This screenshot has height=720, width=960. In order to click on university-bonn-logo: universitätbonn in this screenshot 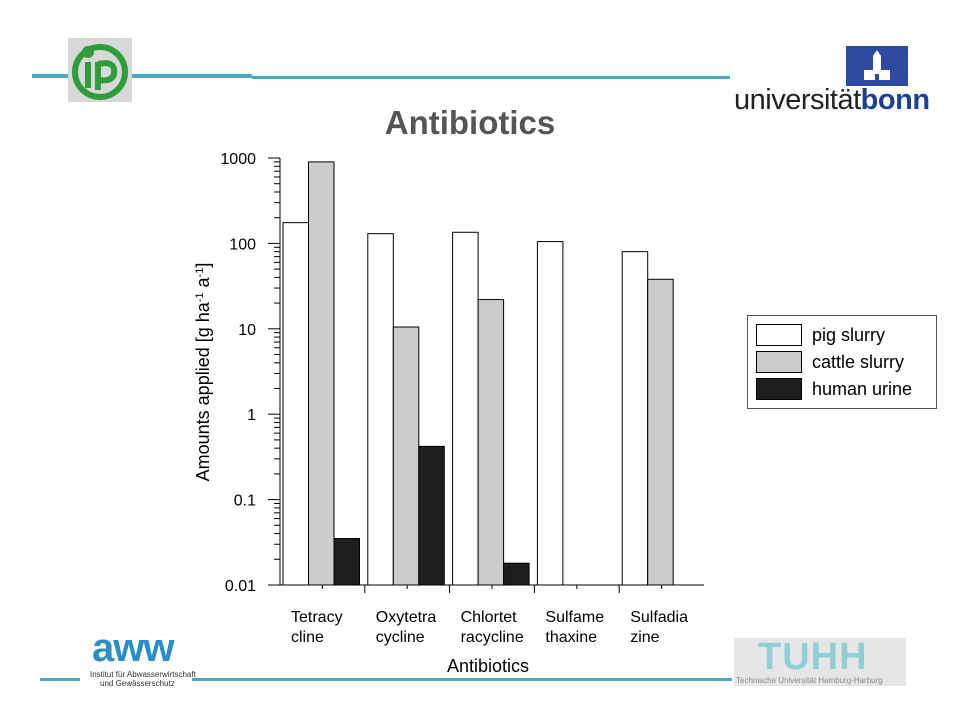, I will do `click(832, 81)`.